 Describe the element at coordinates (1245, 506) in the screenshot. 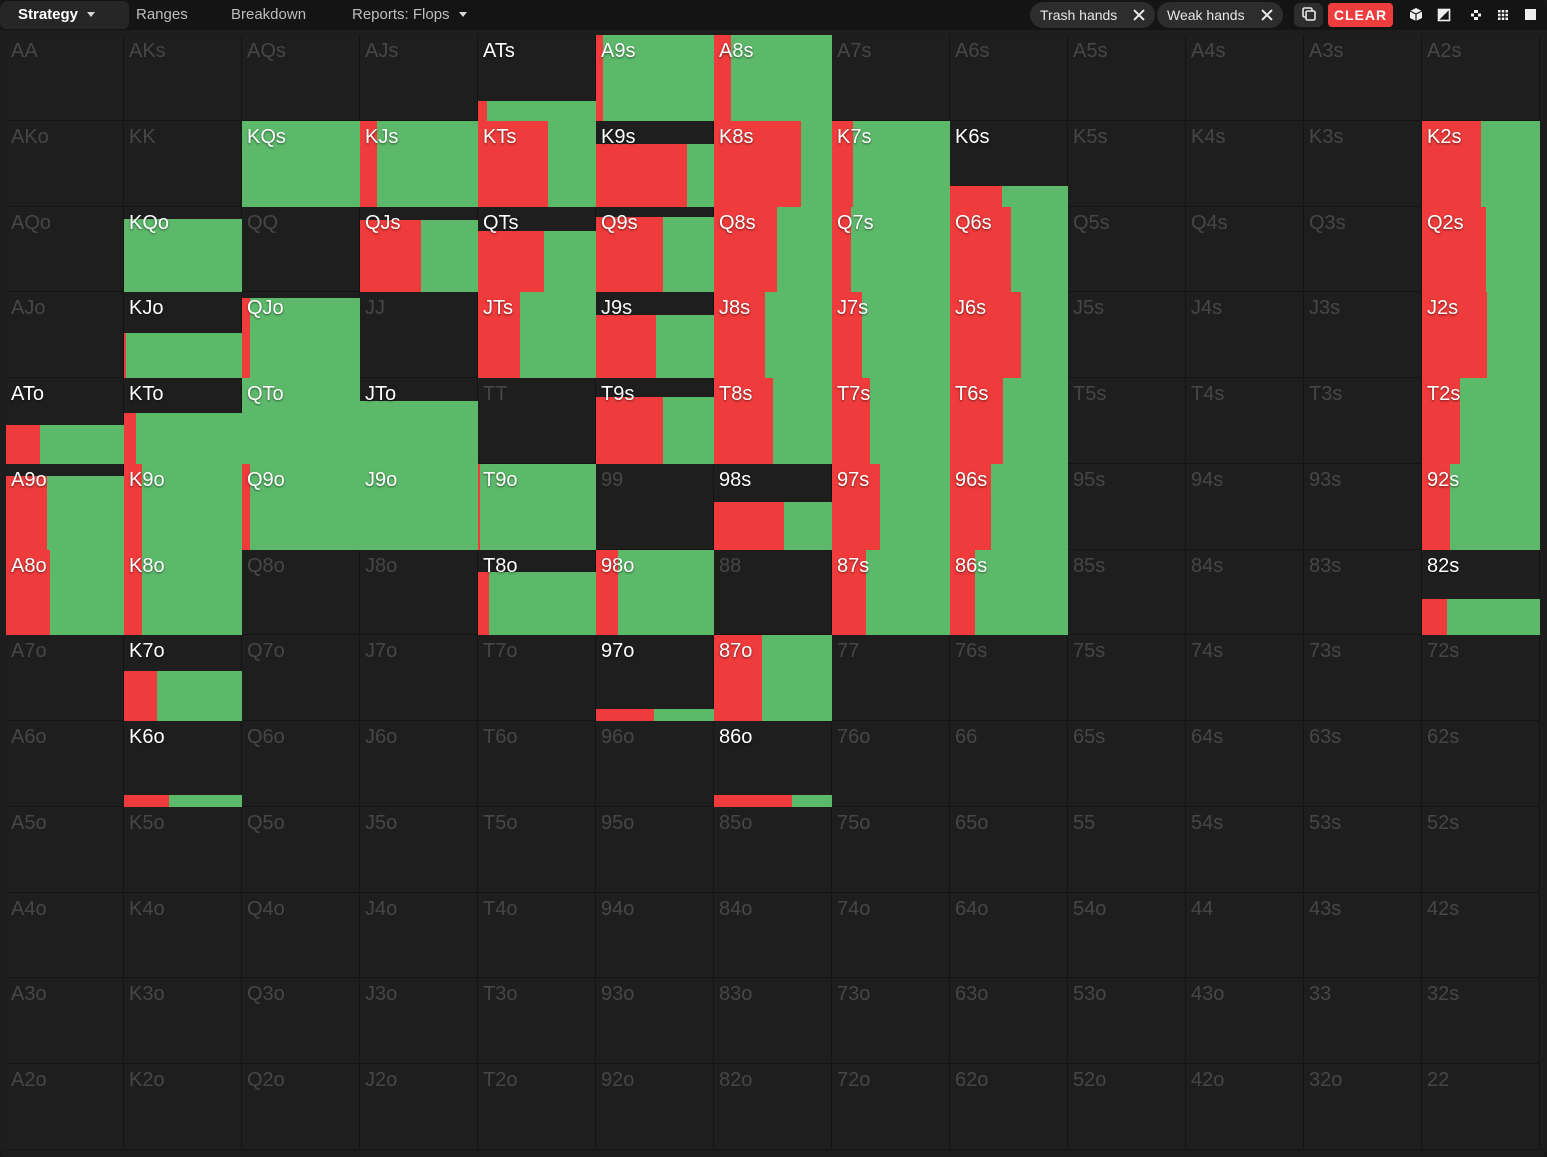

I see `hand-cell-94s: 94s` at that location.